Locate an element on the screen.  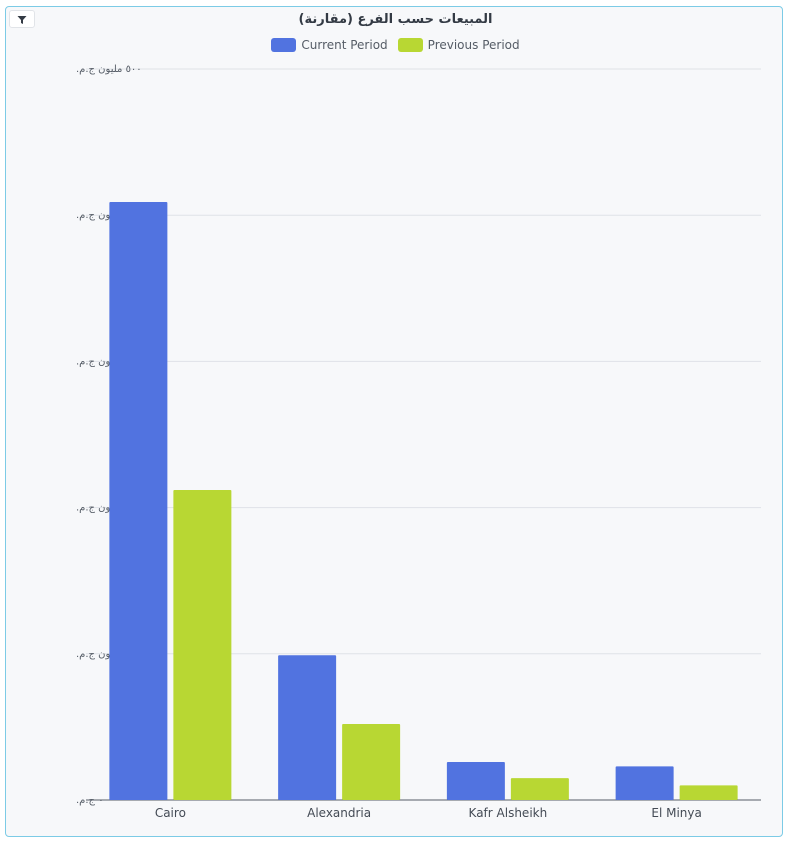
x-tick-label: Alexandria is located at coordinates (339, 813).